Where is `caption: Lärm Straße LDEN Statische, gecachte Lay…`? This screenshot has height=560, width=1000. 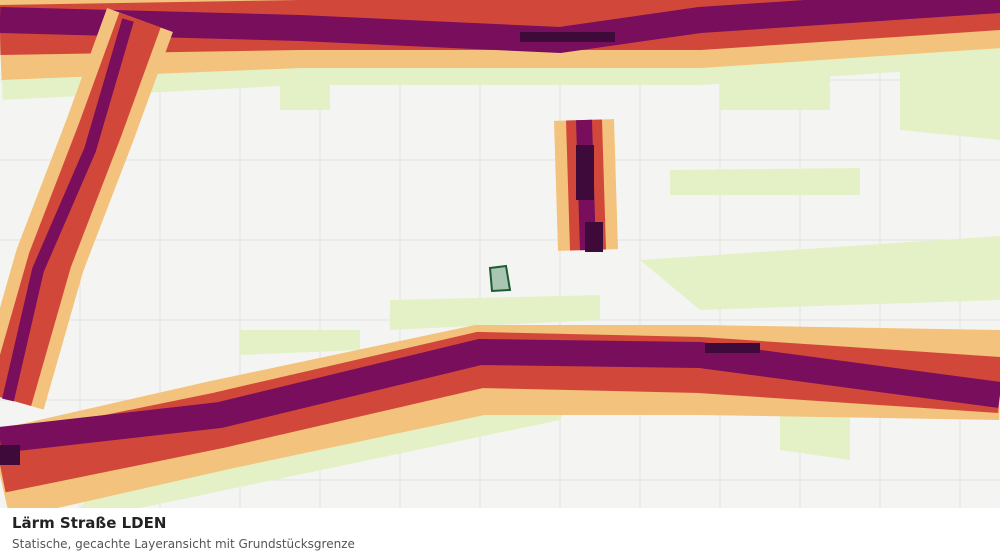
caption: Lärm Straße LDEN Statische, gecachte Lay… is located at coordinates (500, 534).